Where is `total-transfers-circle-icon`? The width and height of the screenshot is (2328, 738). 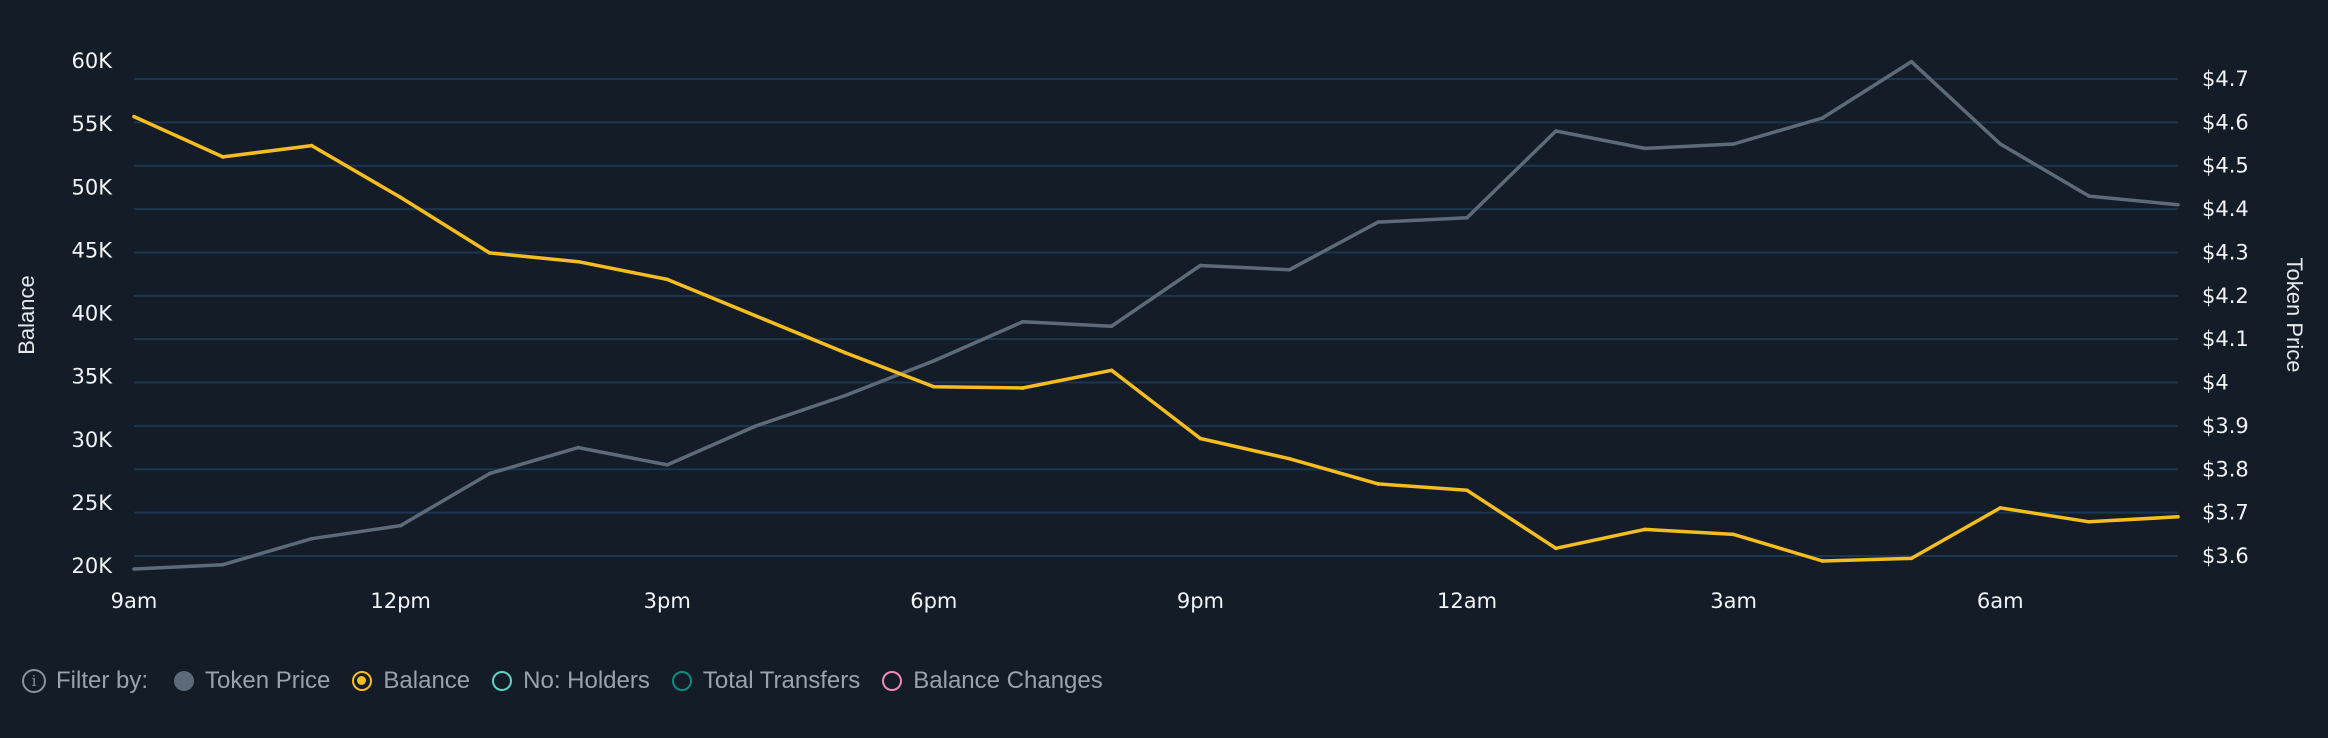
total-transfers-circle-icon is located at coordinates (681, 681).